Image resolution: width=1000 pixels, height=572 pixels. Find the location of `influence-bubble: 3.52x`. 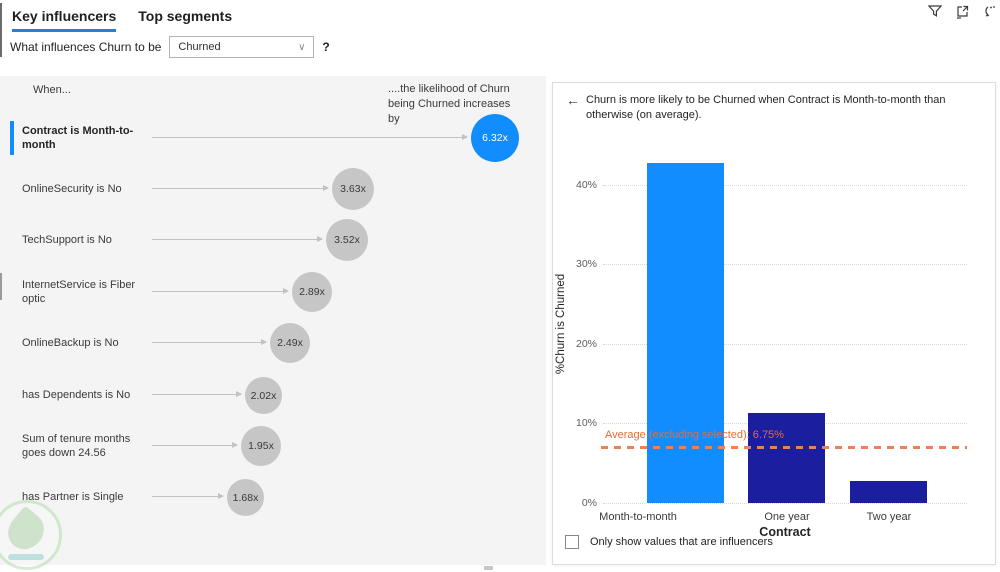

influence-bubble: 3.52x is located at coordinates (347, 240).